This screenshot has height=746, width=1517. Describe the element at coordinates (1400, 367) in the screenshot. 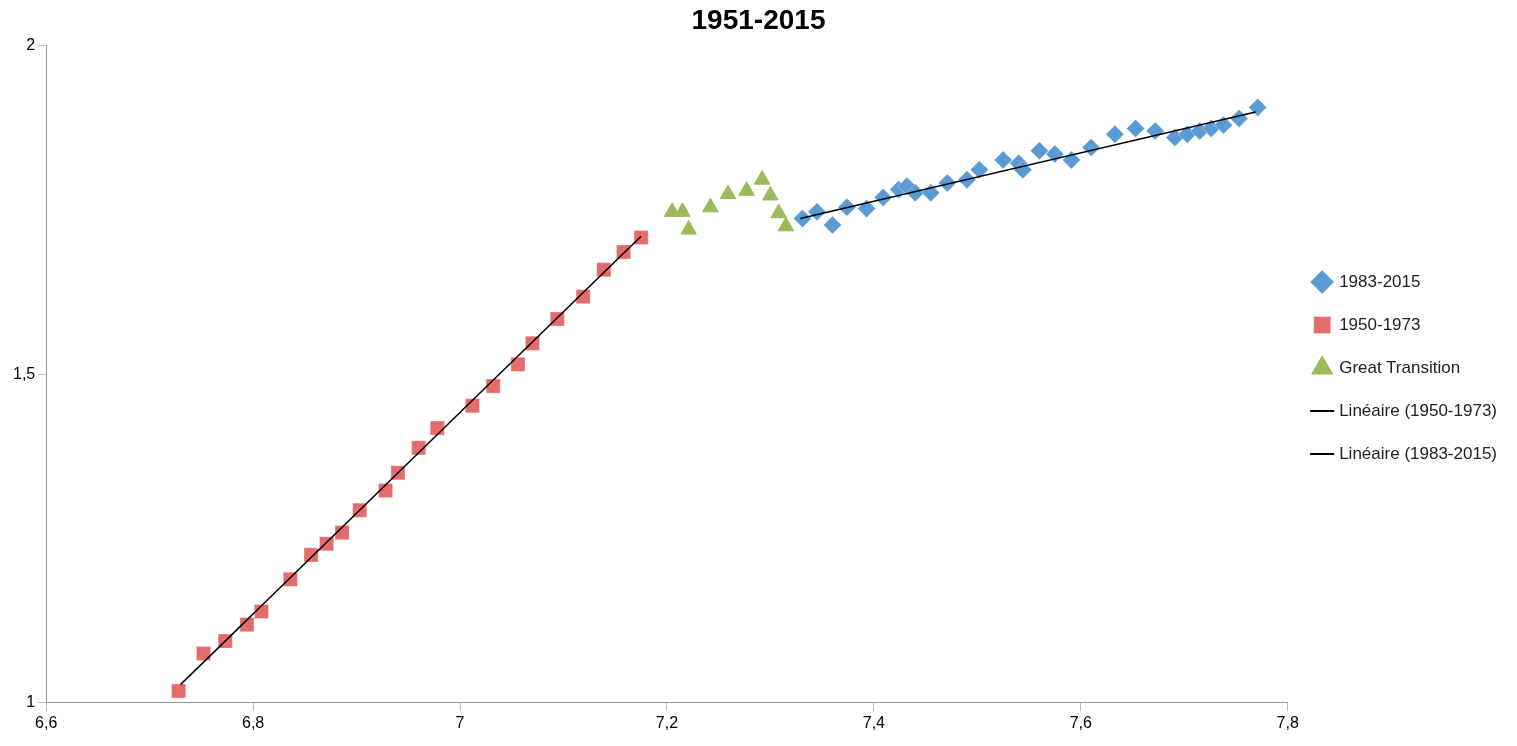

I see `legend-label: Great Transition` at that location.